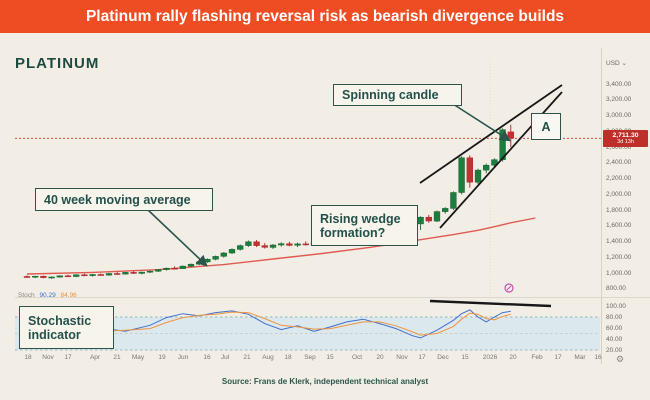 The width and height of the screenshot is (650, 400). What do you see at coordinates (357, 357) in the screenshot?
I see `date-axis-label: Oct` at bounding box center [357, 357].